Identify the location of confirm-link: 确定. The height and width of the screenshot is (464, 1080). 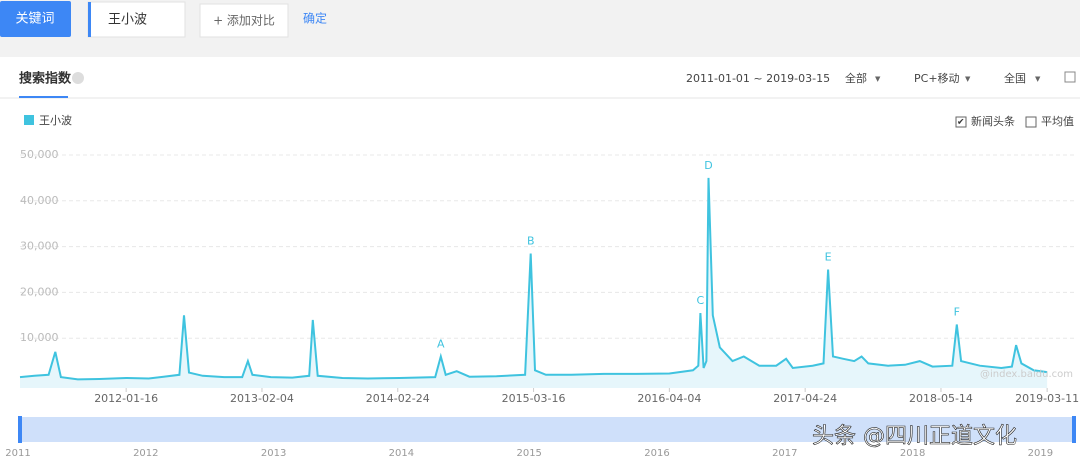
(315, 18).